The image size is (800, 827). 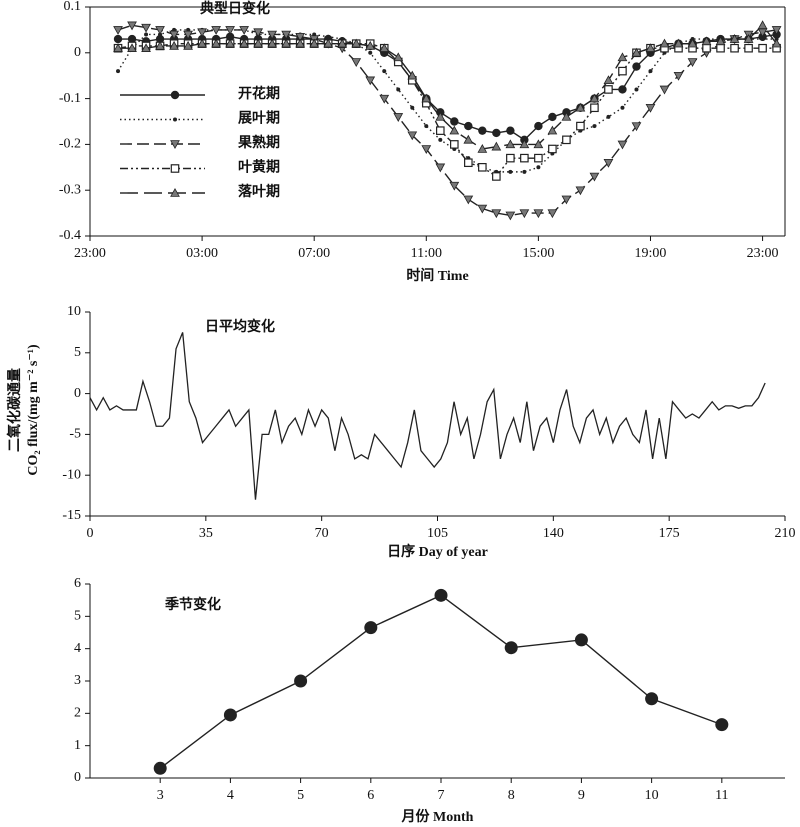 What do you see at coordinates (14, 410) in the screenshot?
I see `y-axis-label: 二氧化碳通量` at bounding box center [14, 410].